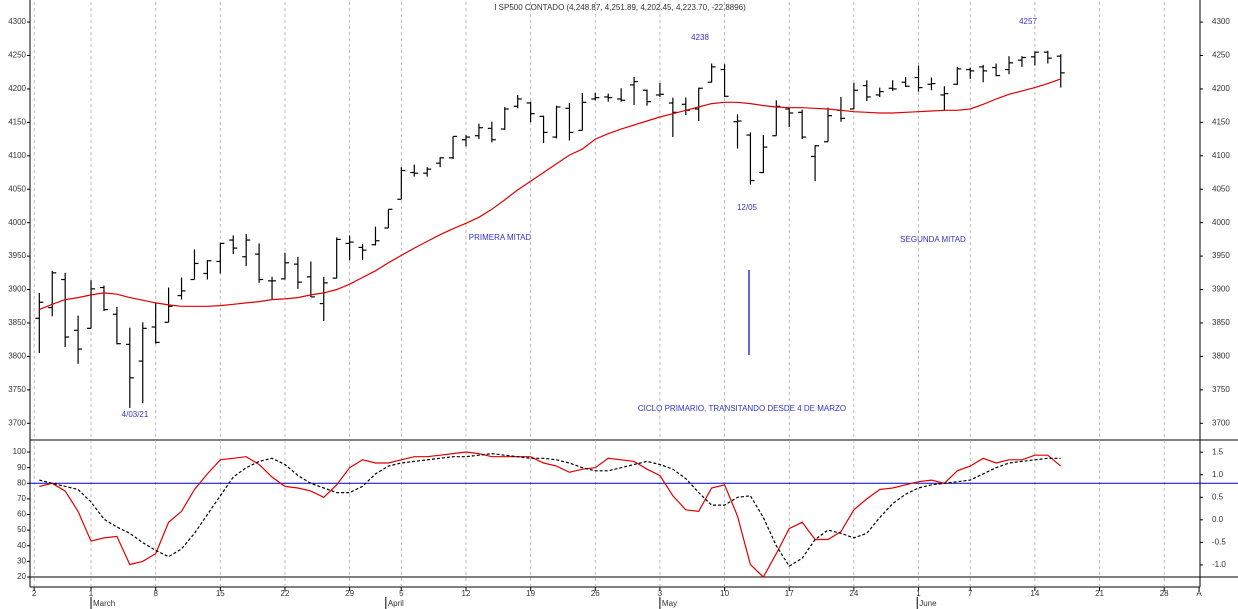  I want to click on y-tick-label: 90, so click(21, 467).